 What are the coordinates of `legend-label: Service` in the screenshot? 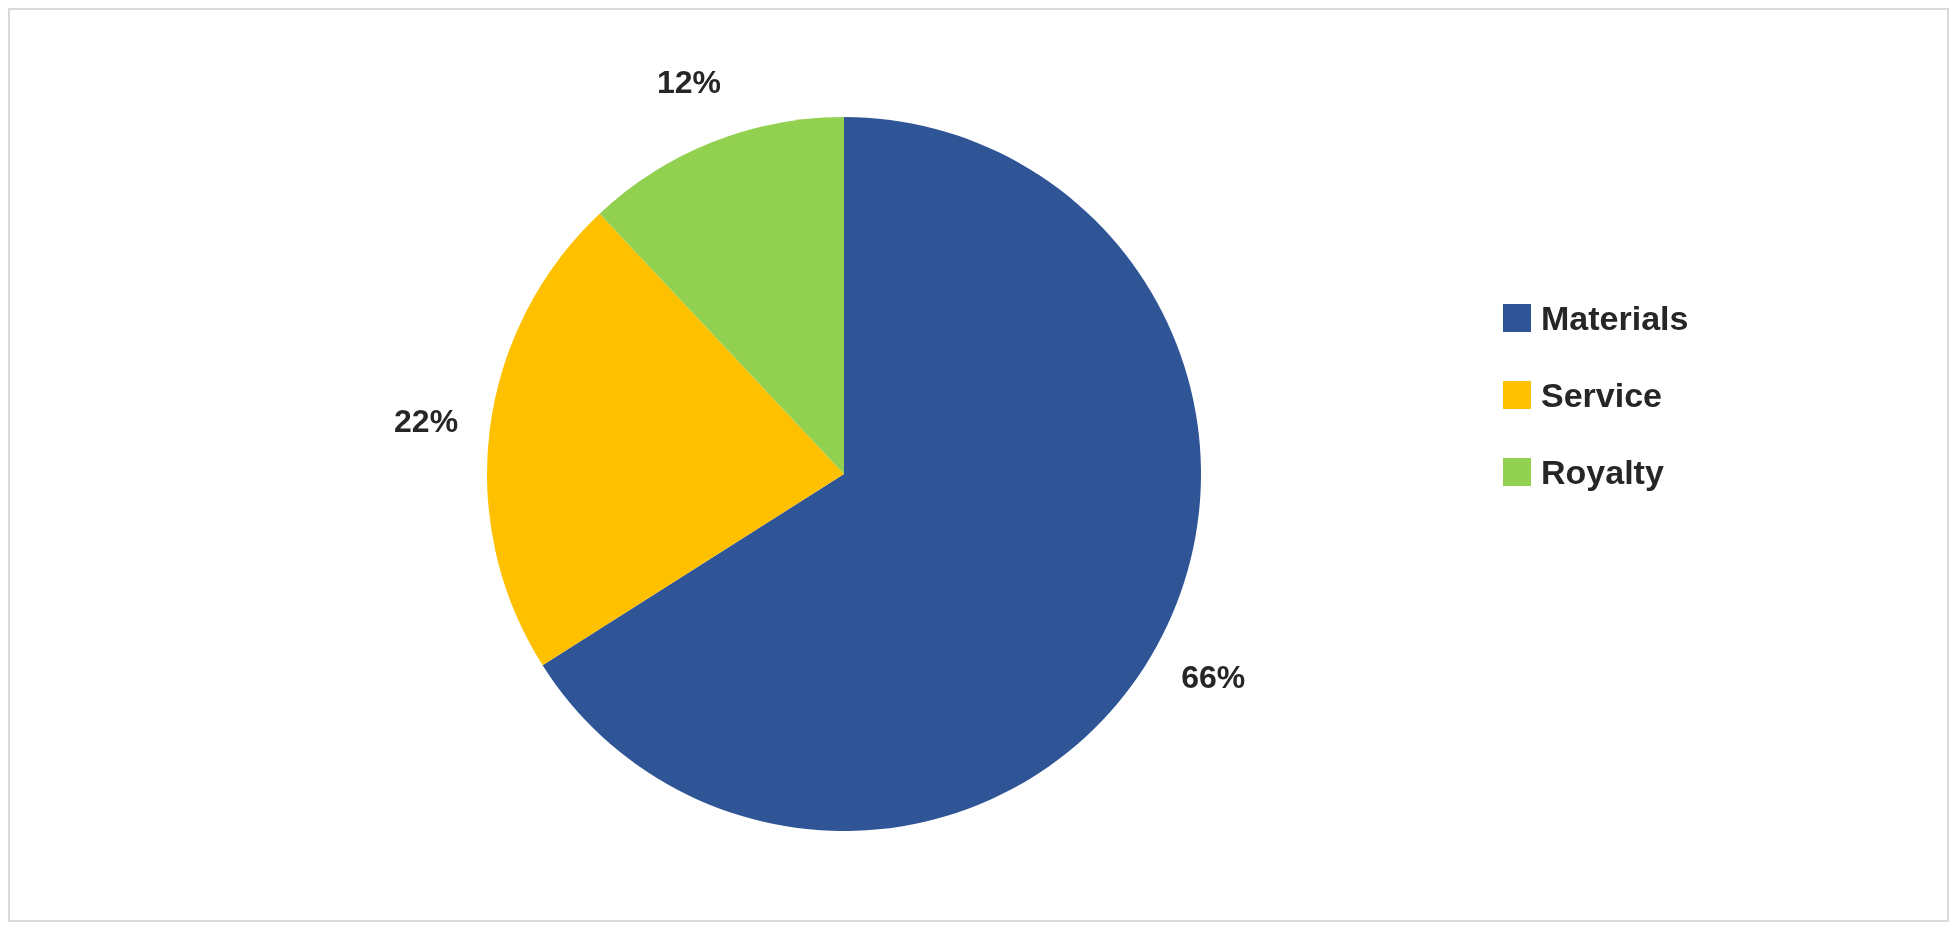 It's located at (1601, 395).